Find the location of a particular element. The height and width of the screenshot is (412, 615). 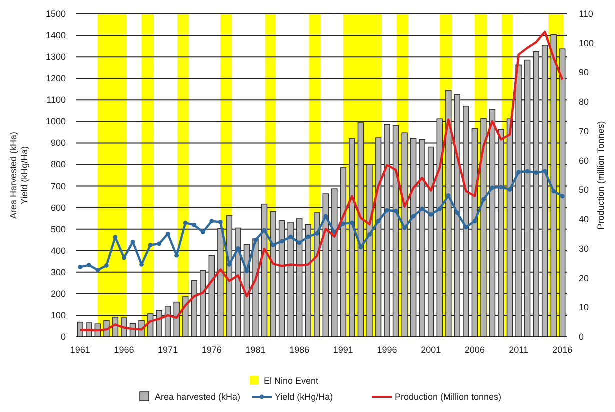

x-tick-label: 1961 is located at coordinates (80, 350).